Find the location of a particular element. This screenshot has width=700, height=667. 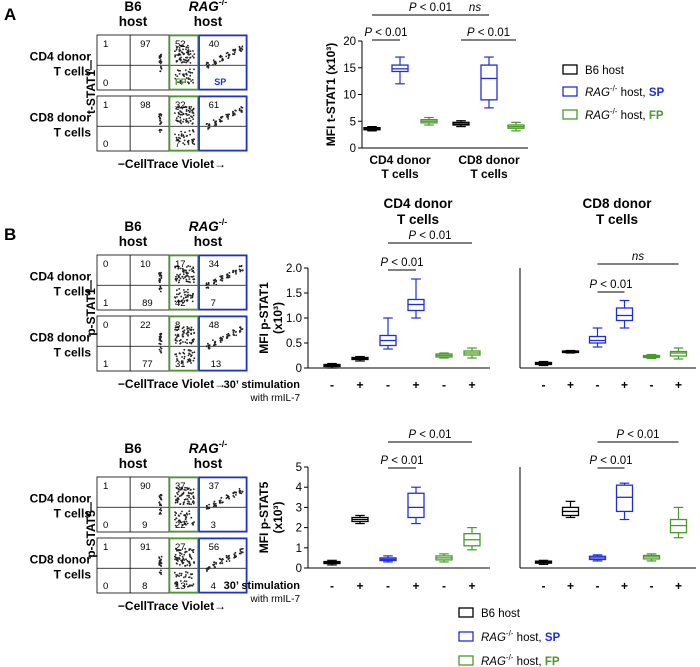

fp-label: FP is located at coordinates (181, 82).